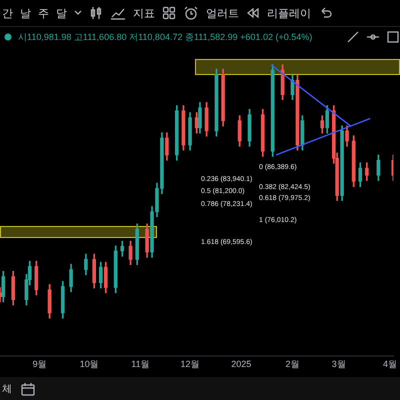 The width and height of the screenshot is (400, 400). I want to click on x-tick-label: 10월, so click(89, 364).